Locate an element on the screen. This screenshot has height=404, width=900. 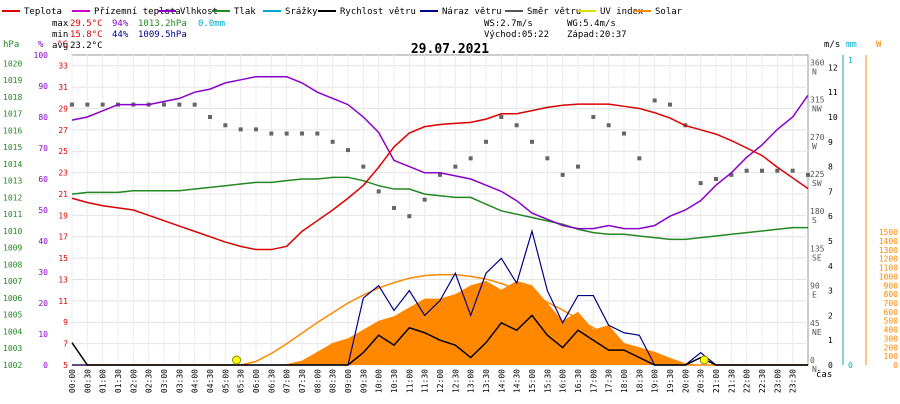
stats-max-hum: 94% is located at coordinates (120, 24).